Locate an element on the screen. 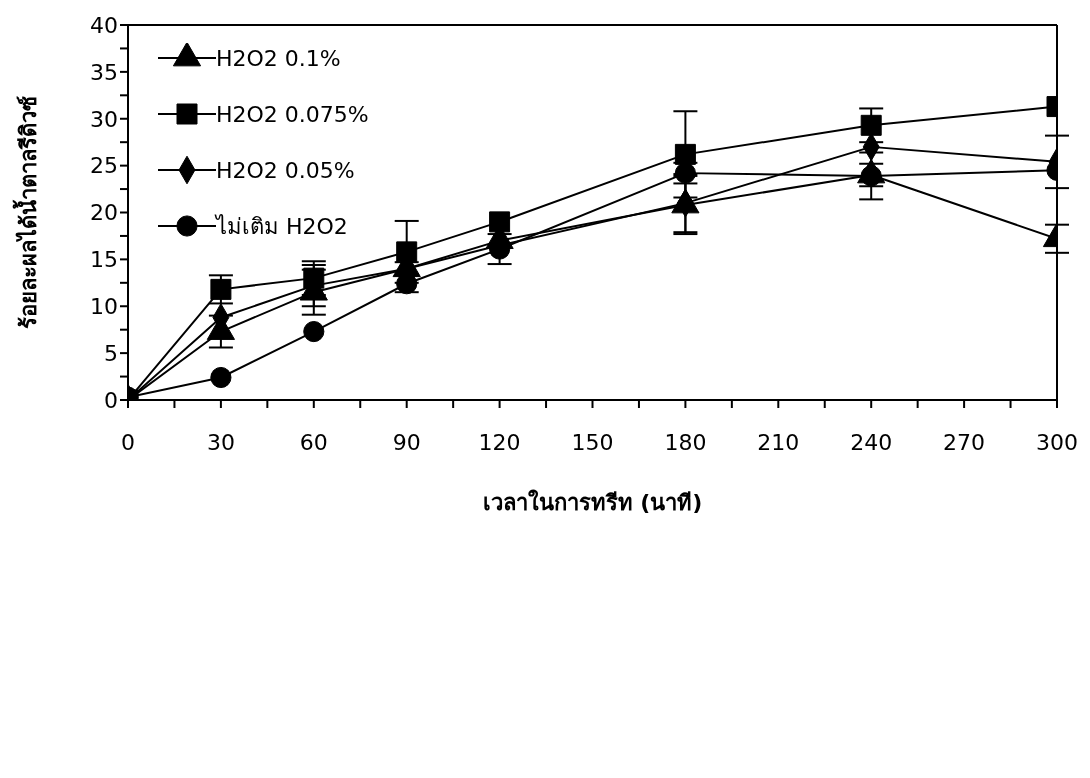 This screenshot has width=1090, height=778. x-tick-label: 30 is located at coordinates (220, 442).